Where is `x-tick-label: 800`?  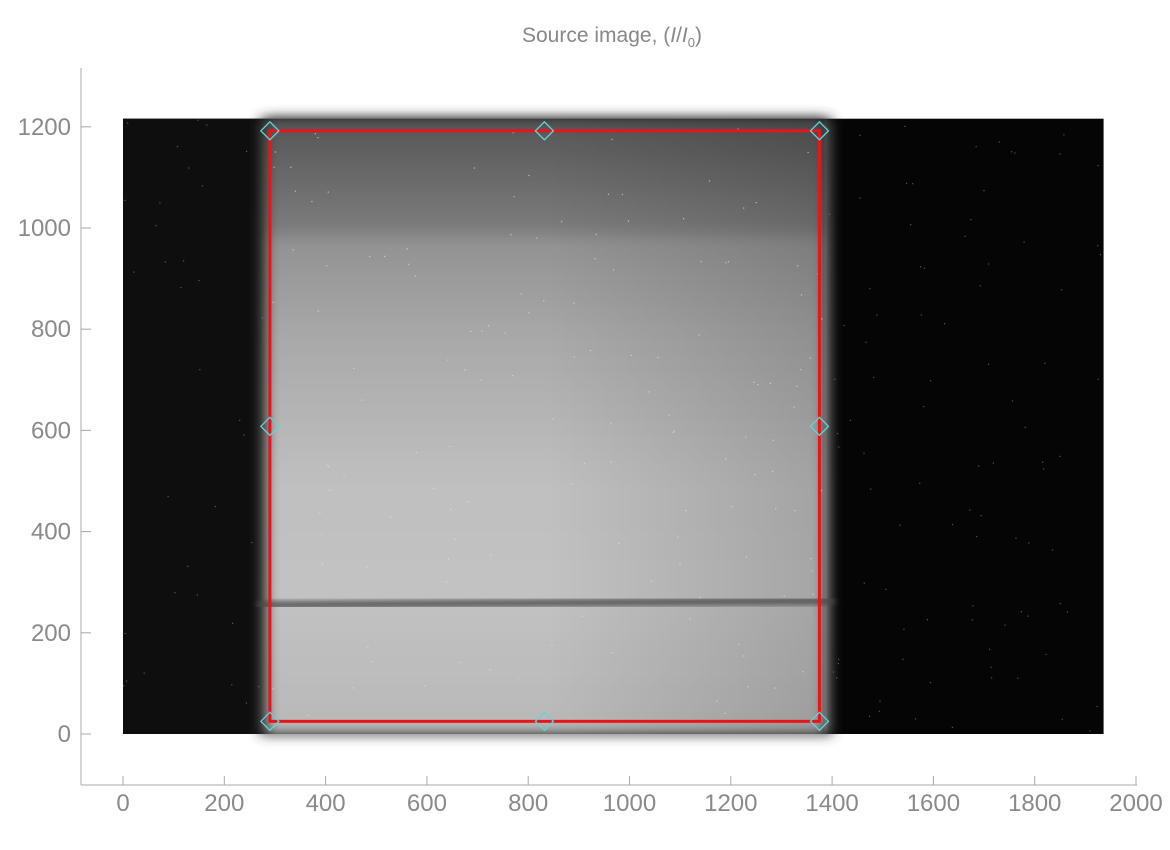
x-tick-label: 800 is located at coordinates (528, 803).